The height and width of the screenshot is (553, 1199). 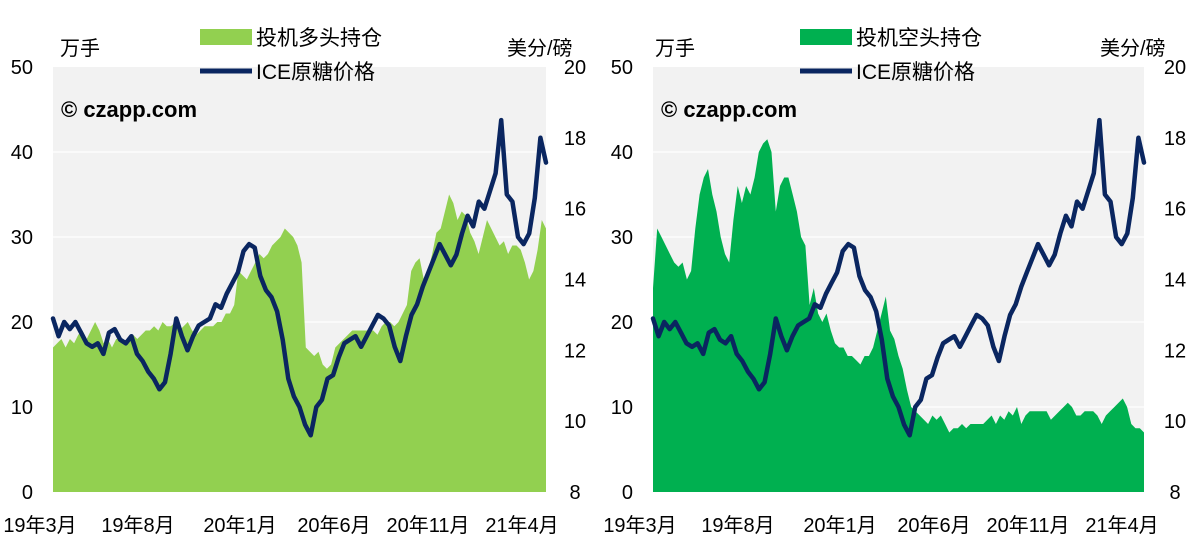 What do you see at coordinates (919, 38) in the screenshot?
I see `legend-label-area: 投机空头持仓` at bounding box center [919, 38].